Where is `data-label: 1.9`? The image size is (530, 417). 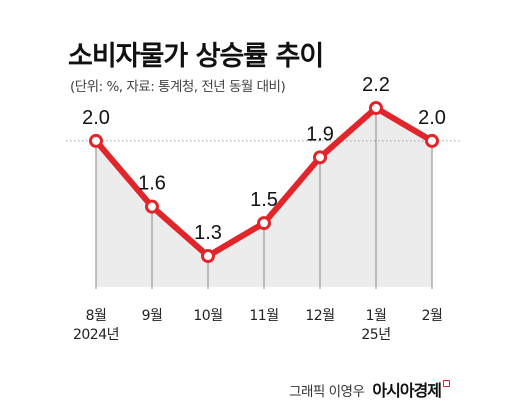
data-label: 1.9 is located at coordinates (320, 134).